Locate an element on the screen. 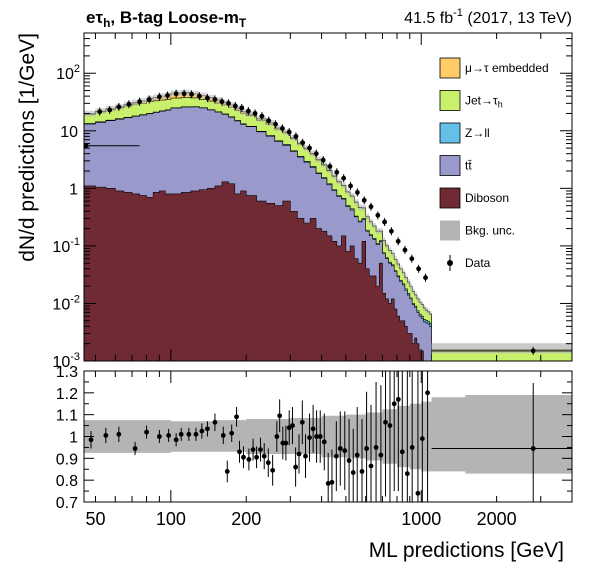  legend-label-diboson: Diboson is located at coordinates (487, 198).